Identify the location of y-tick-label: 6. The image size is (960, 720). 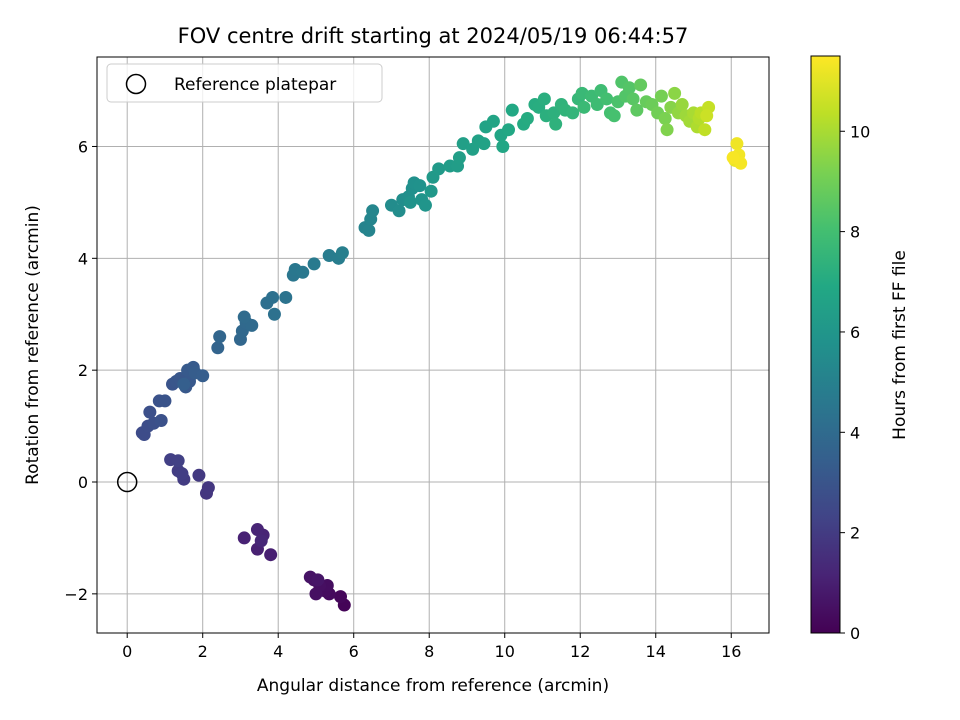
(83, 146).